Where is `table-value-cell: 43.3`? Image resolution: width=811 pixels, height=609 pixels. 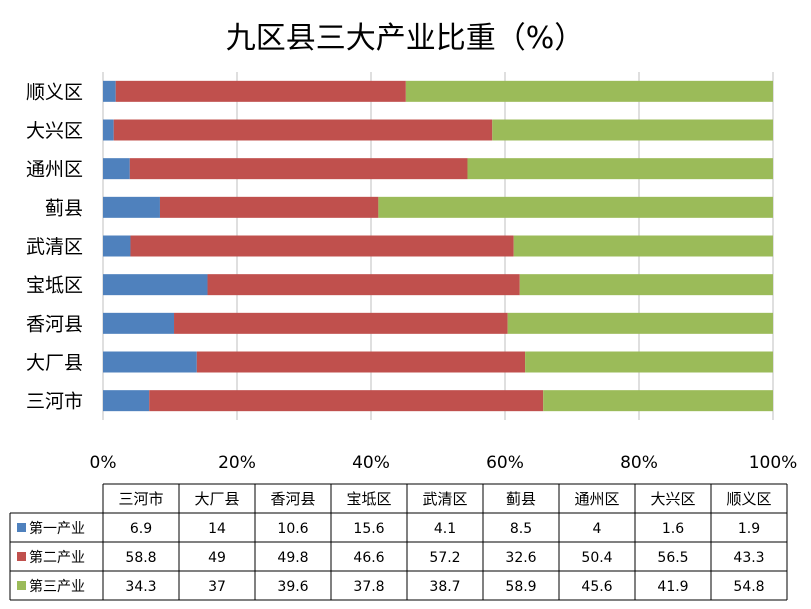
table-value-cell: 43.3 is located at coordinates (748, 558).